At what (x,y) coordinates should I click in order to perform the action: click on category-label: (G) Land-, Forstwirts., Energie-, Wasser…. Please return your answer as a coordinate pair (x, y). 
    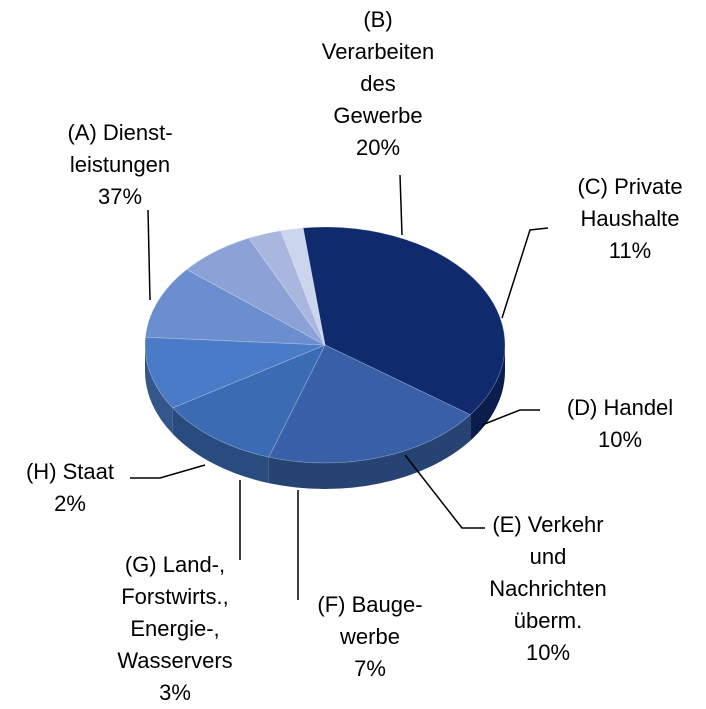
    Looking at the image, I should click on (175, 612).